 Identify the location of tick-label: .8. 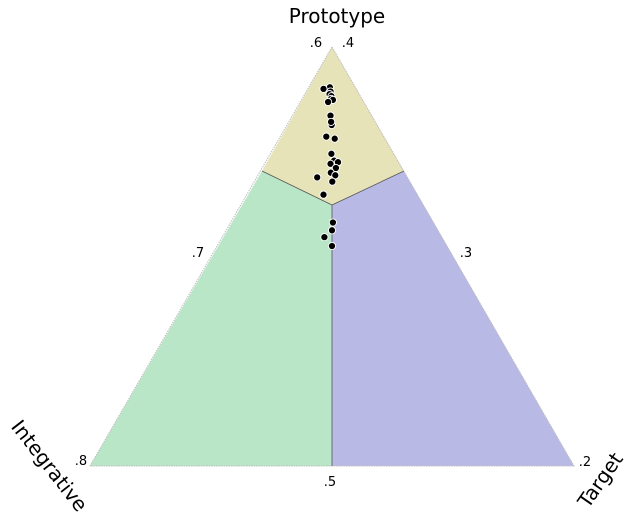
(81, 461).